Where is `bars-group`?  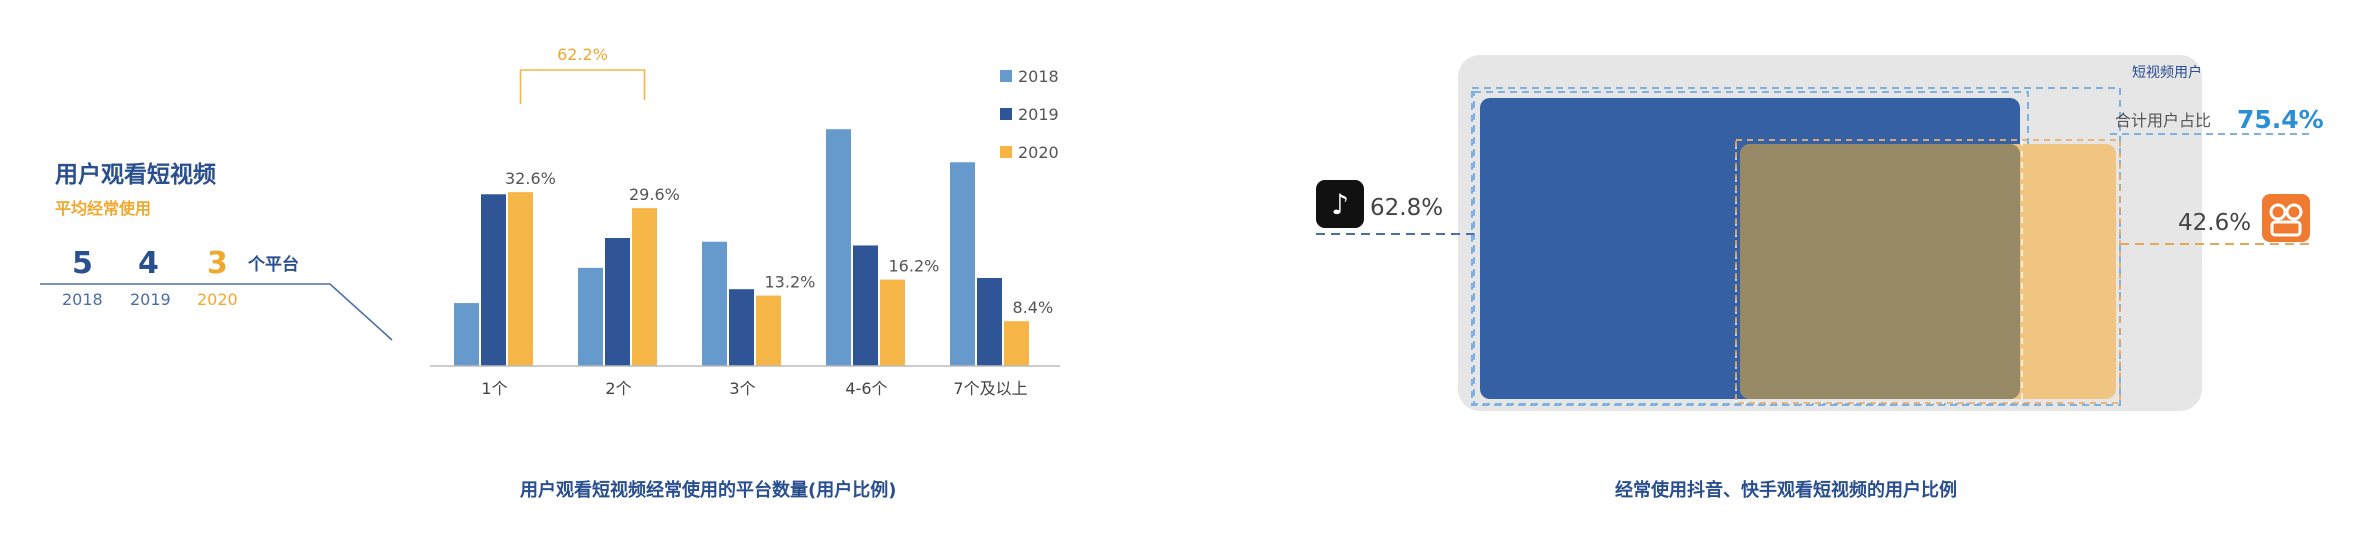
bars-group is located at coordinates (741, 247).